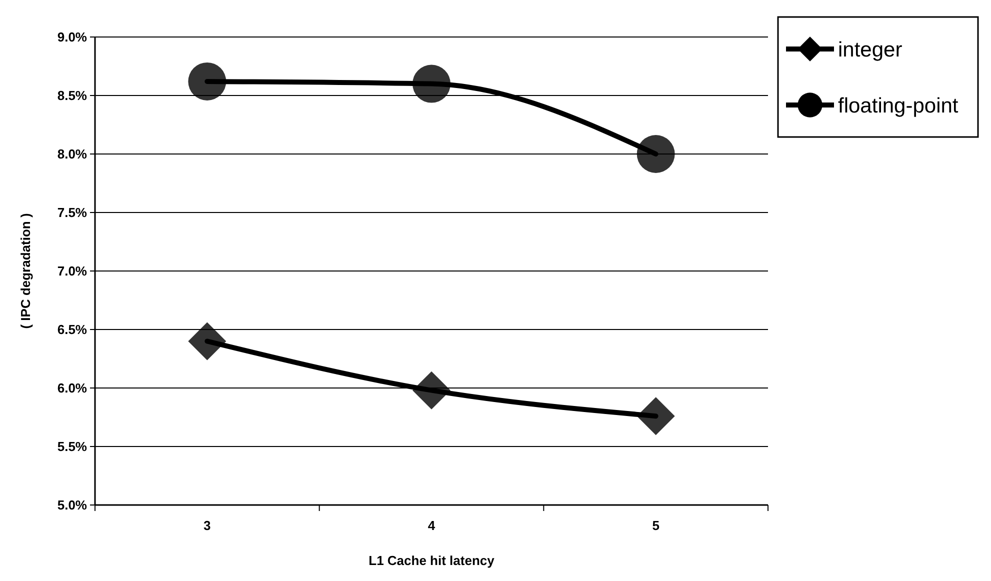  Describe the element at coordinates (870, 50) in the screenshot. I see `legend-label: integer` at that location.